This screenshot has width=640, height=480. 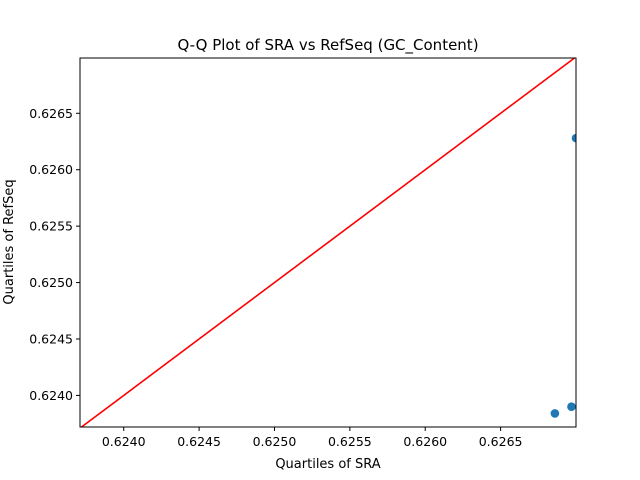 What do you see at coordinates (51, 395) in the screenshot?
I see `y-tick-label-1: 0.6240` at bounding box center [51, 395].